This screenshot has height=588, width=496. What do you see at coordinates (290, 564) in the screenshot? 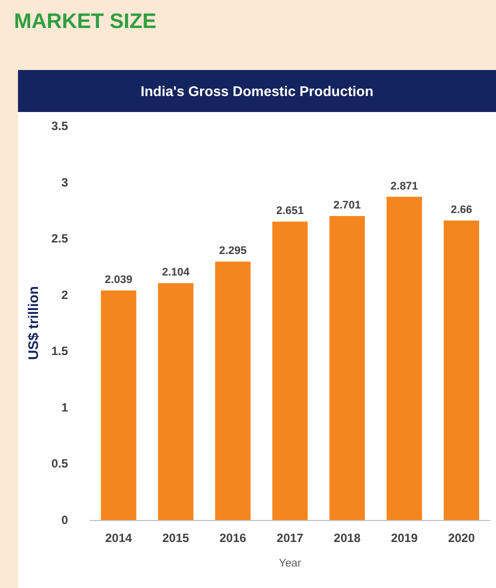
I see `x-axis-title: Year` at bounding box center [290, 564].